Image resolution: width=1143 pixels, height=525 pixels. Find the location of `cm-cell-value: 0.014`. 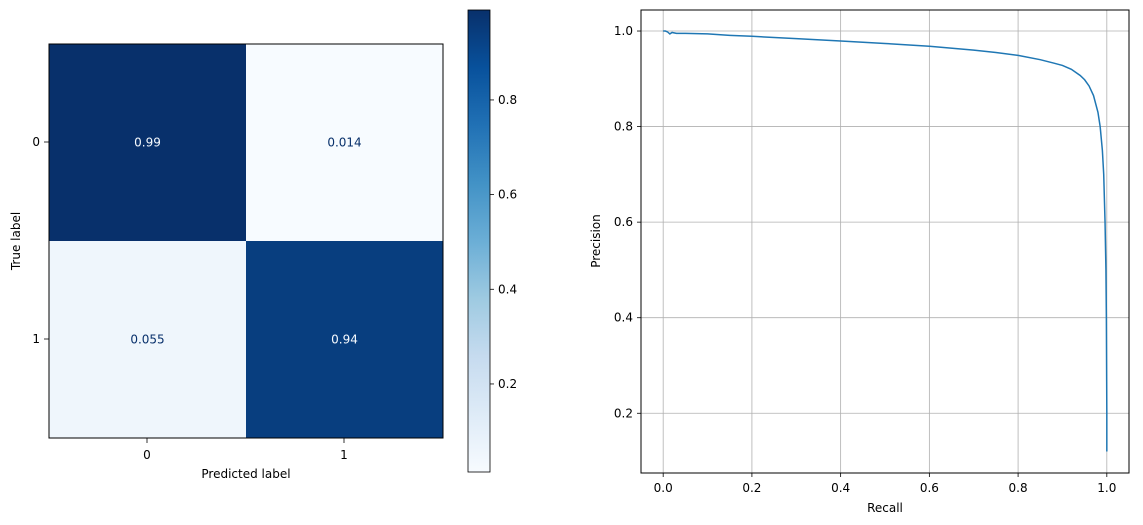

cm-cell-value: 0.014 is located at coordinates (344, 143).